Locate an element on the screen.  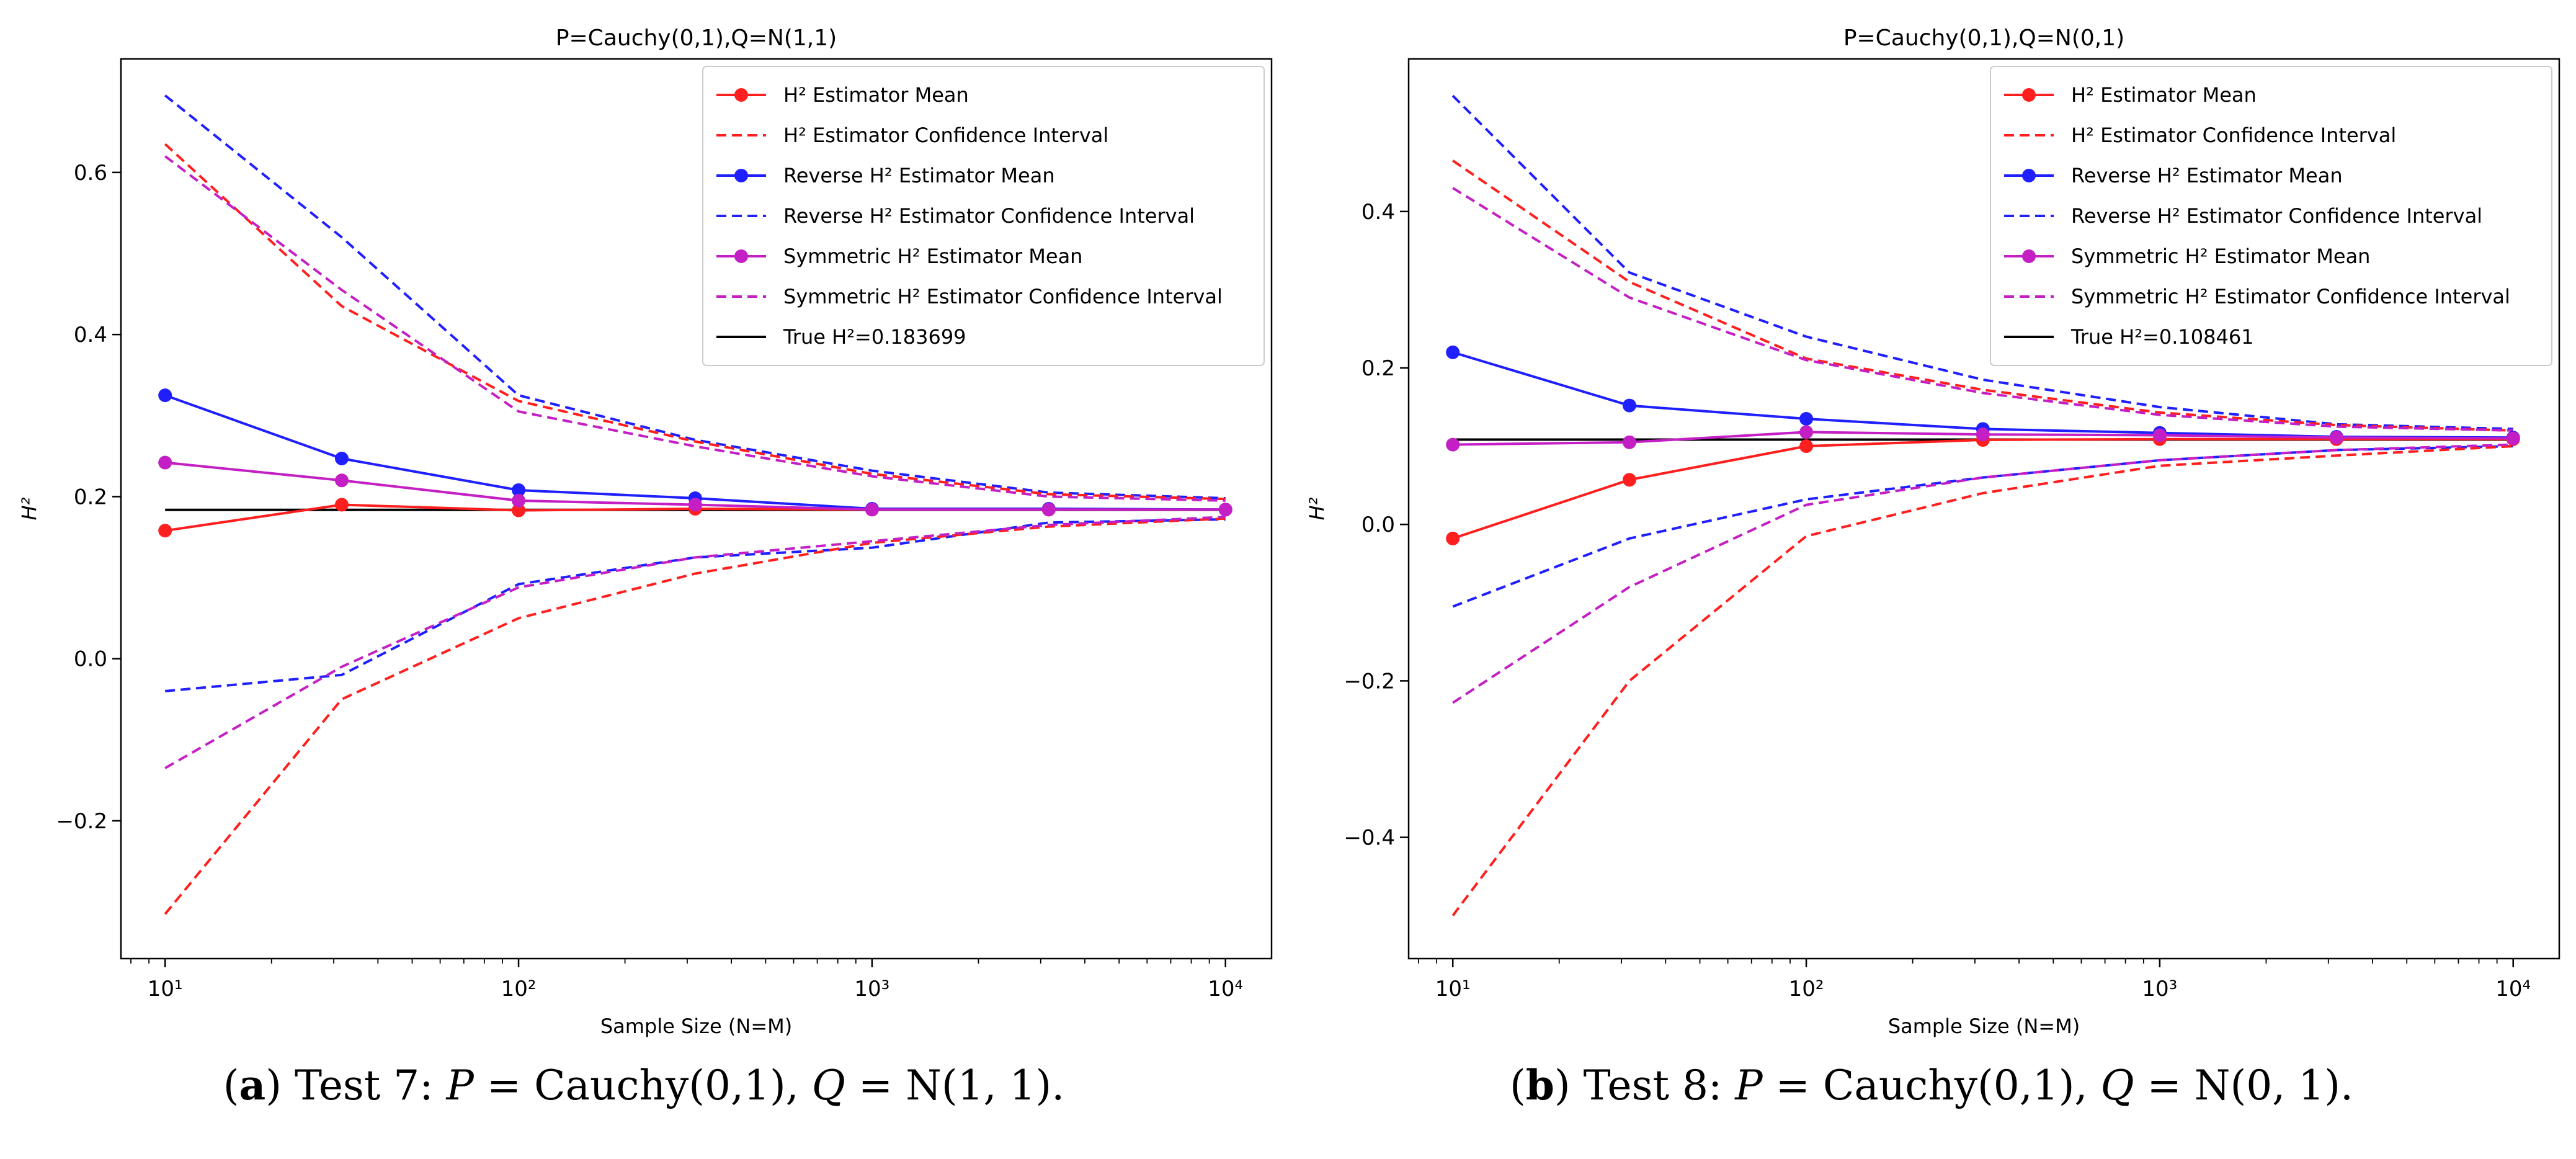
caption-q-value: = N(1, 1). is located at coordinates (962, 1086).